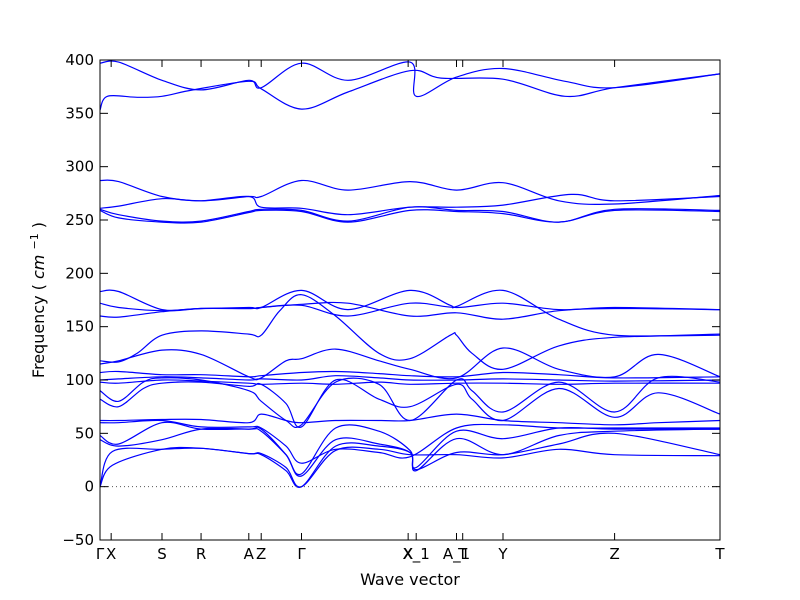  I want to click on y-tick-label: 350, so click(79, 113).